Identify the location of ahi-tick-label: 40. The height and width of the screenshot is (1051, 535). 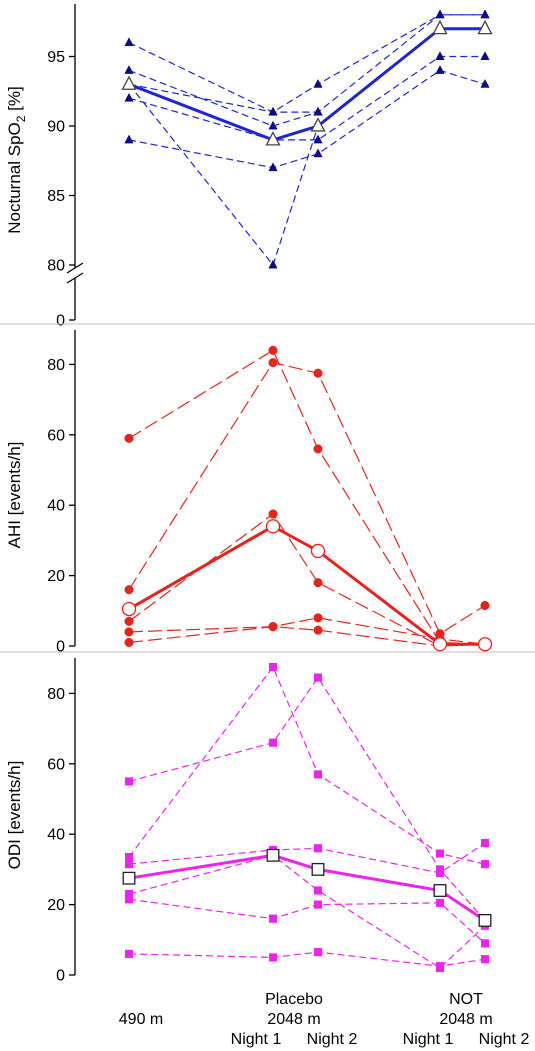
(56, 506).